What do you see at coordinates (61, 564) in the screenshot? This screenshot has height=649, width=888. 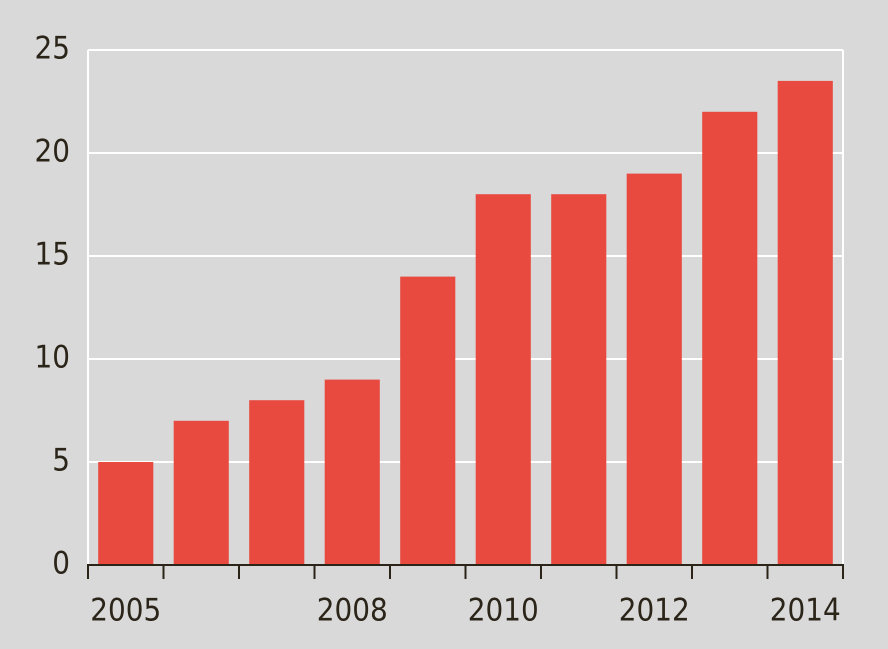 I see `y-tick-label: 0` at bounding box center [61, 564].